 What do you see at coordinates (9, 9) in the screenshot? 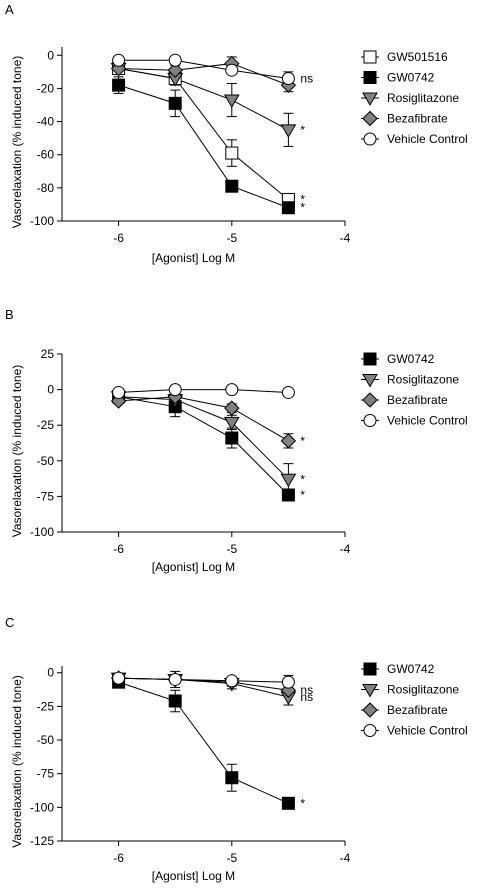
I see `panel-label: A` at bounding box center [9, 9].